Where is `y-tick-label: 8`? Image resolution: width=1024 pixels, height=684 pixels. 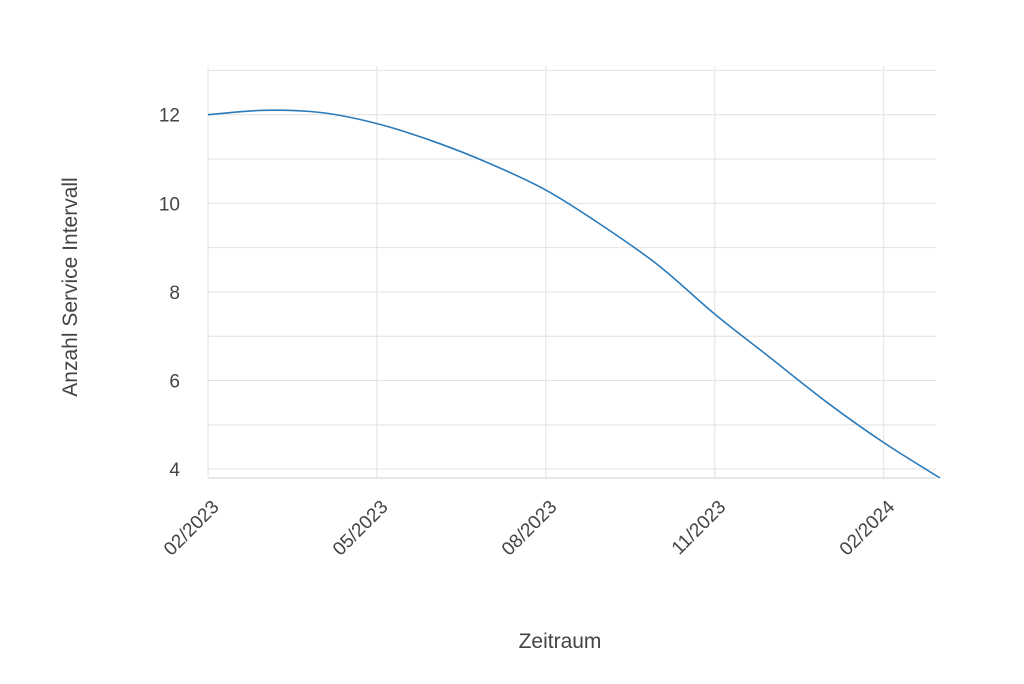
y-tick-label: 8 is located at coordinates (174, 293).